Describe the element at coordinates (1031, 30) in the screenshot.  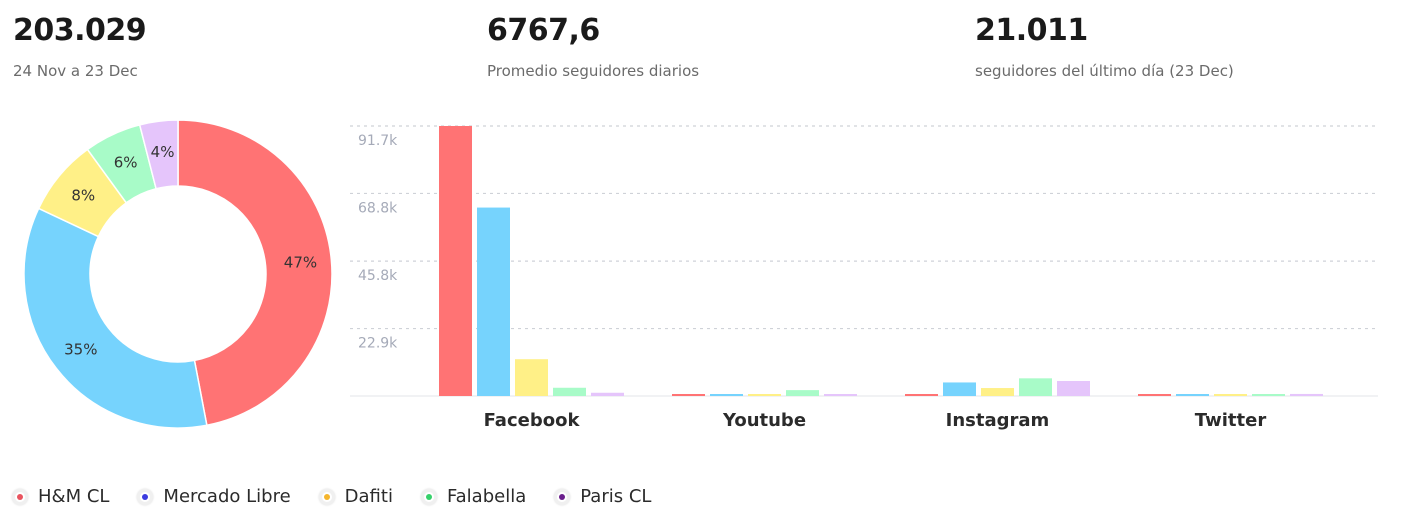
I see `kpi-value: 21.011` at that location.